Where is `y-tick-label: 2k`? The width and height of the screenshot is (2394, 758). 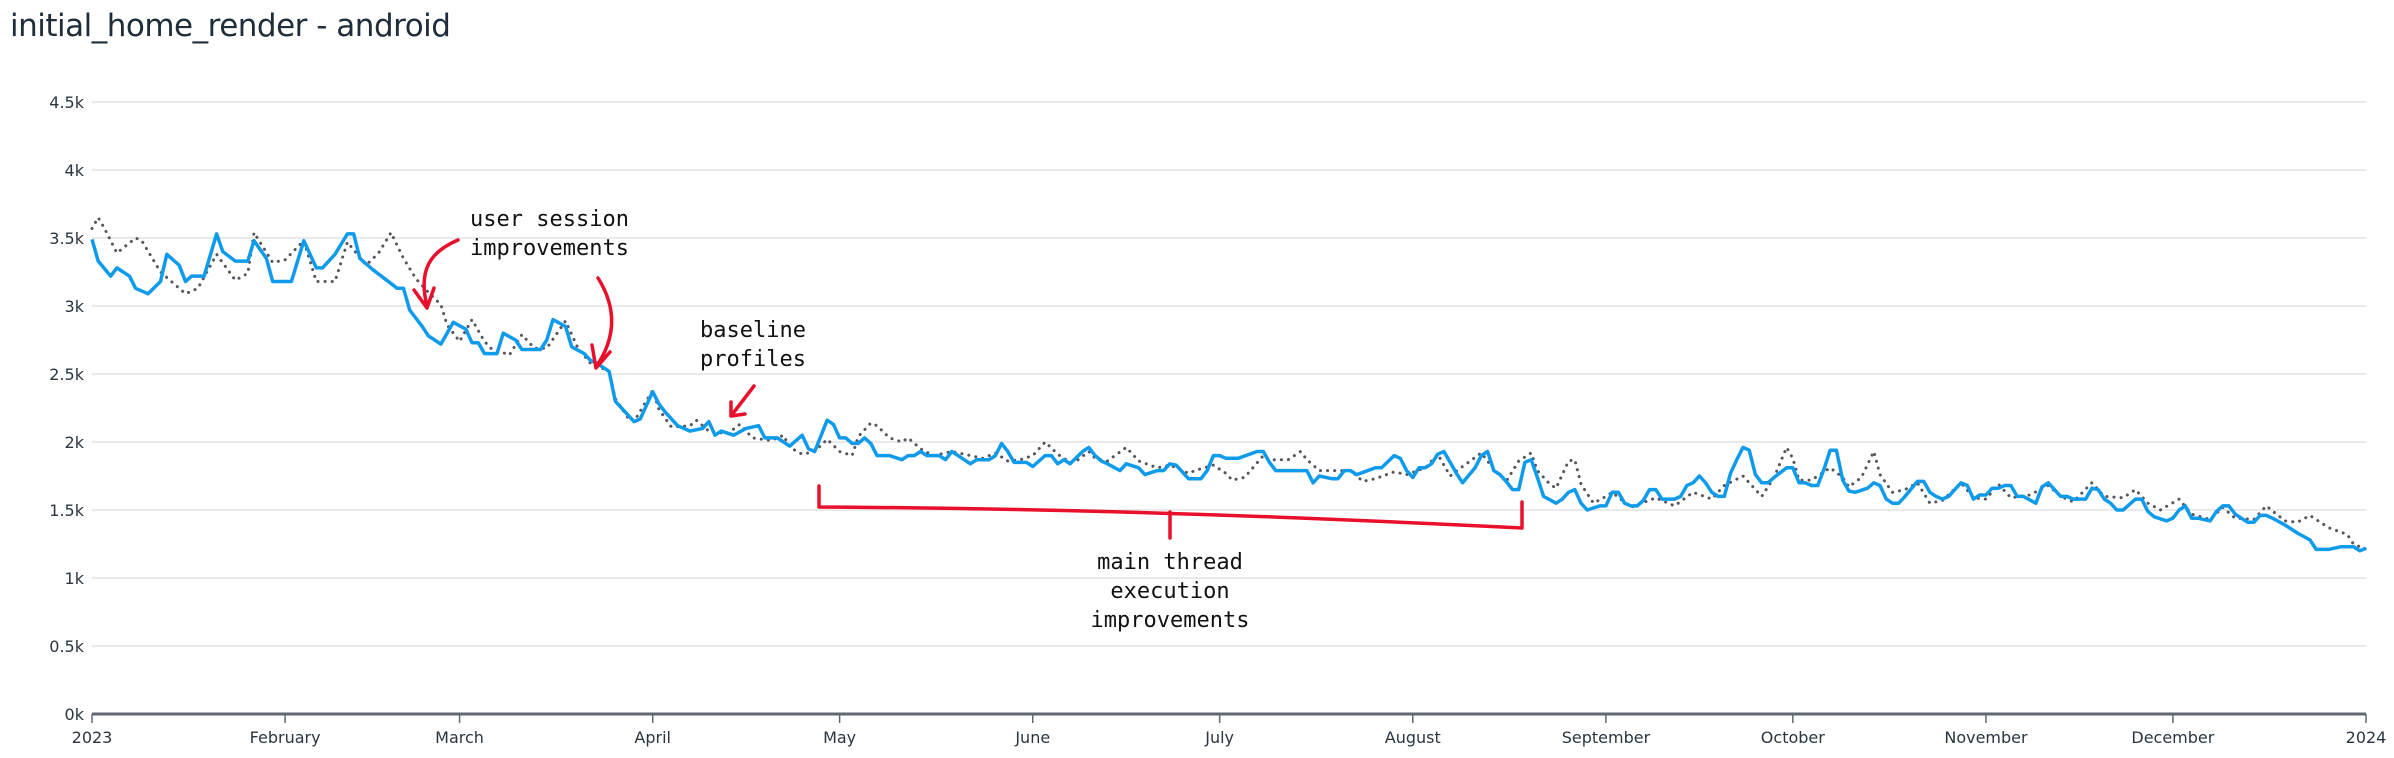
y-tick-label: 2k is located at coordinates (75, 442).